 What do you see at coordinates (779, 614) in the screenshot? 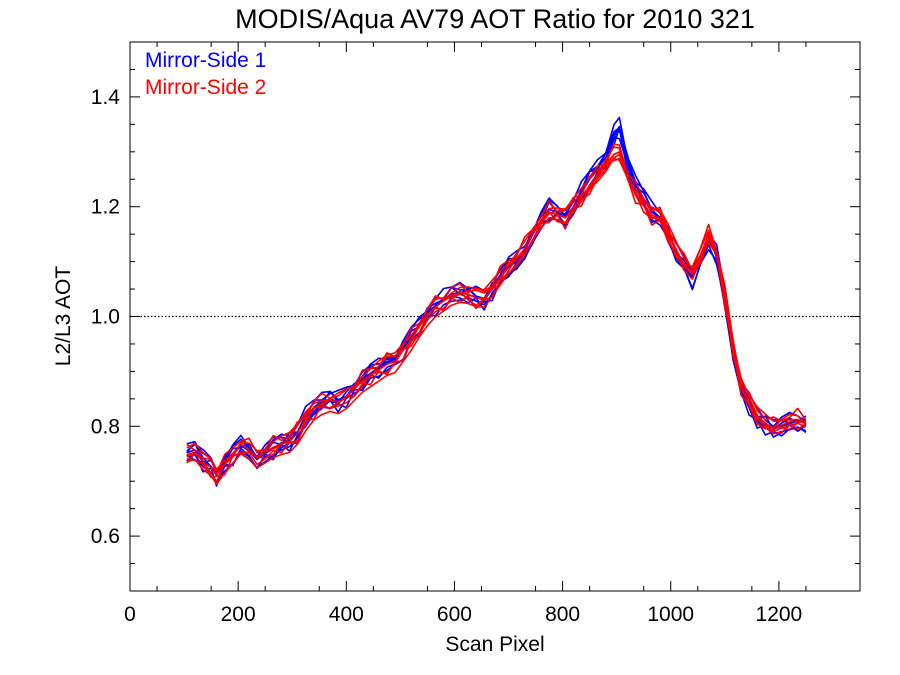
I see `x-tick-label: 1200` at bounding box center [779, 614].